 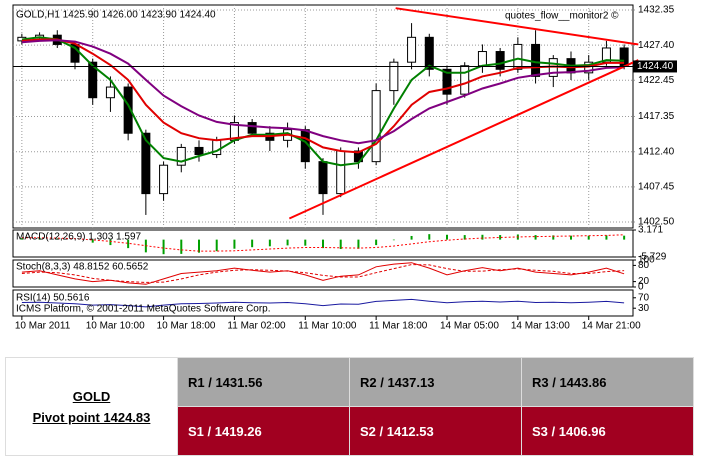 I want to click on chart-title: GOLD,H1 1425.90 1426.00 1423.90 1424.40, so click(x=116, y=15).